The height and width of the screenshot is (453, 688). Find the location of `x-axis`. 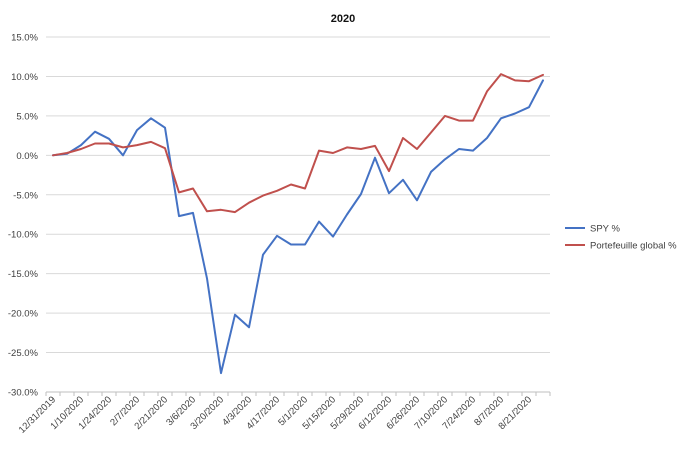

x-axis is located at coordinates (298, 393).